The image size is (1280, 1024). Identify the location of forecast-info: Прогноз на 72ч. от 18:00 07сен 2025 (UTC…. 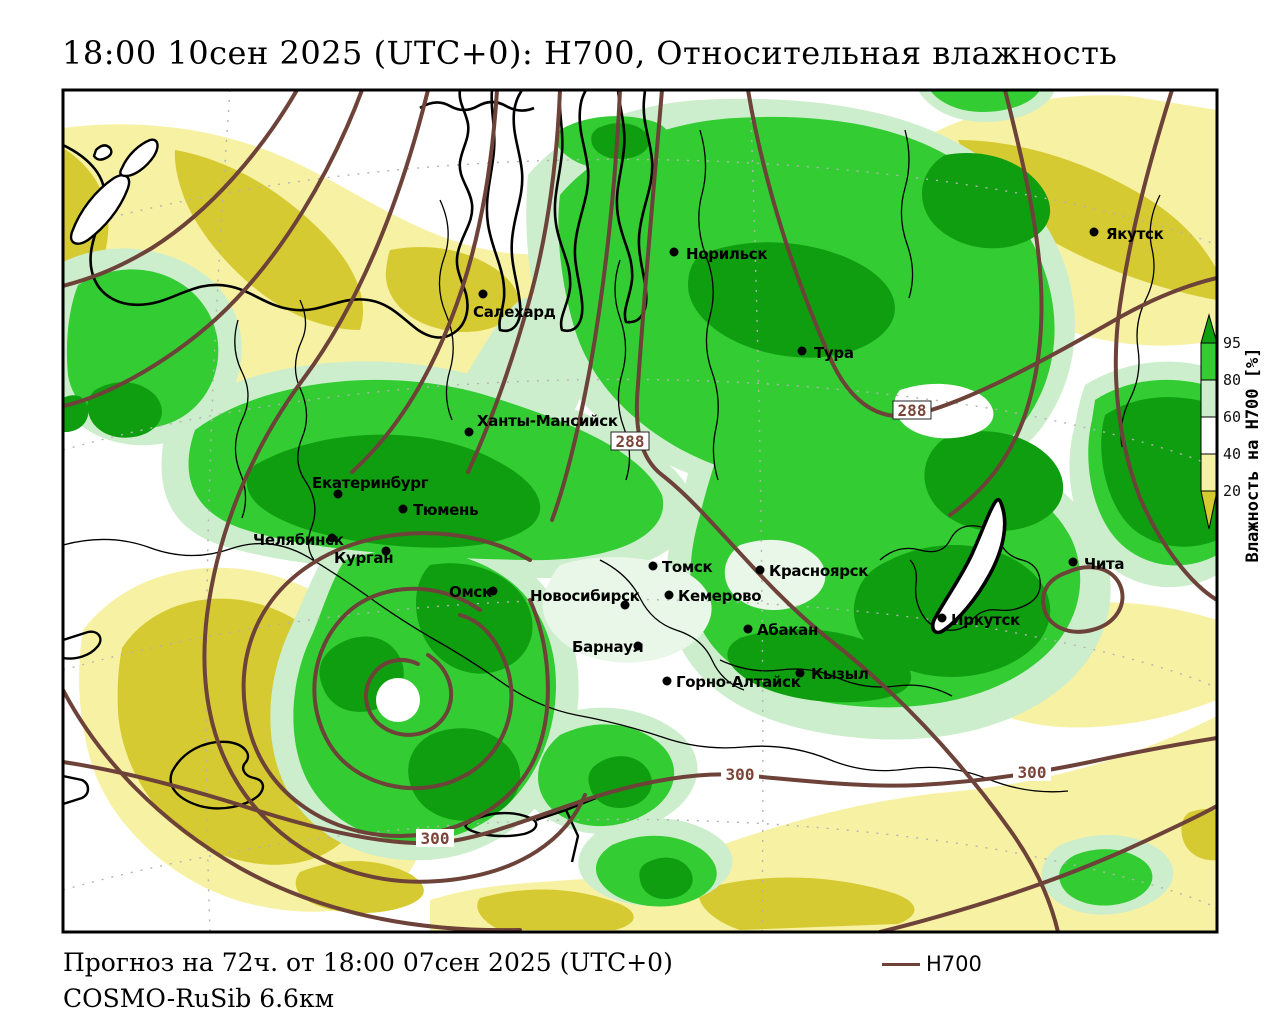
(368, 962).